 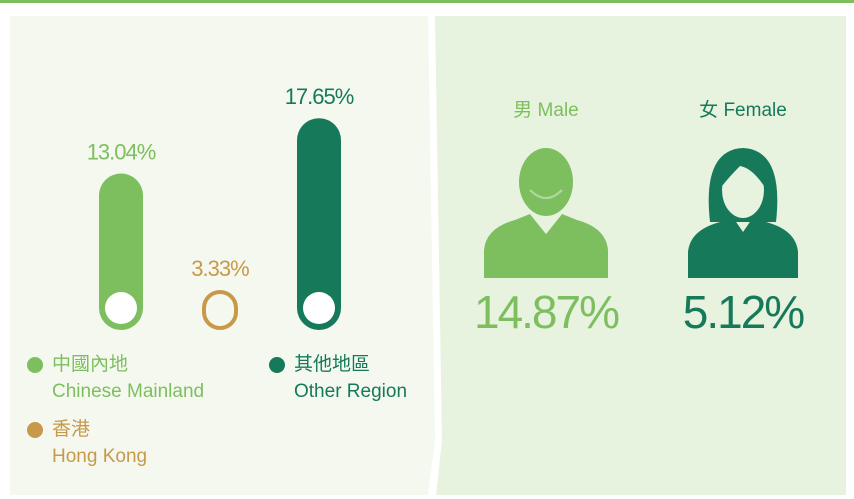 What do you see at coordinates (427, 1) in the screenshot?
I see `top-rule` at bounding box center [427, 1].